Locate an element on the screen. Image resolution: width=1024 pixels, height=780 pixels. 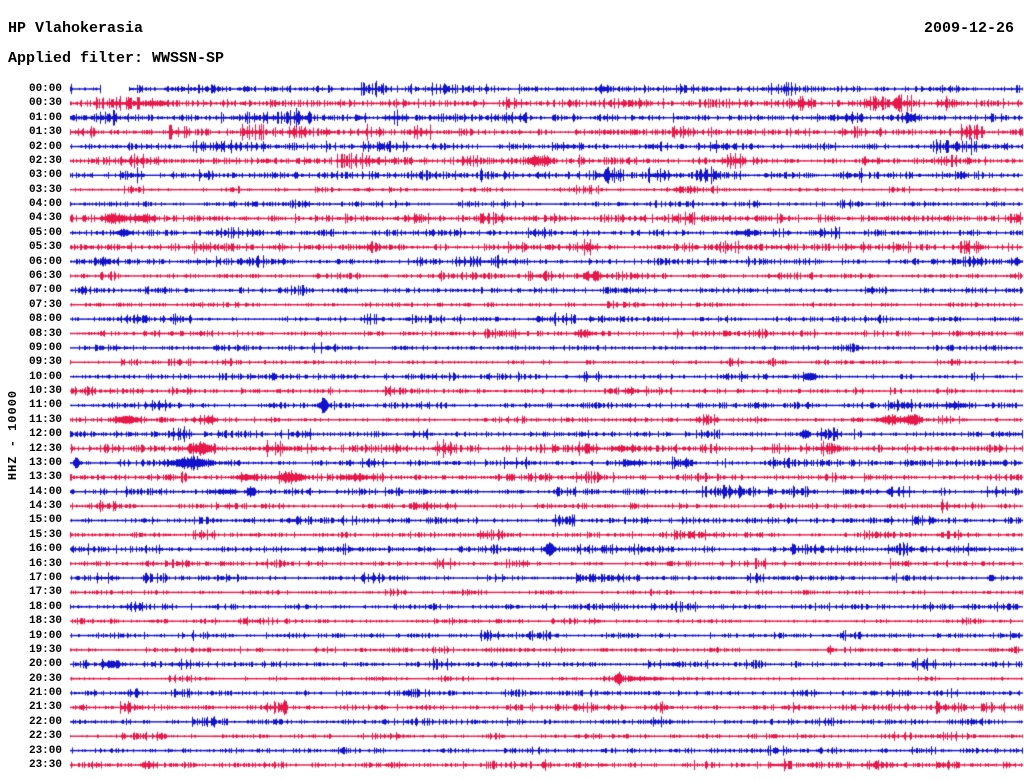
trace-time-label: 03:00 is located at coordinates (45, 175).